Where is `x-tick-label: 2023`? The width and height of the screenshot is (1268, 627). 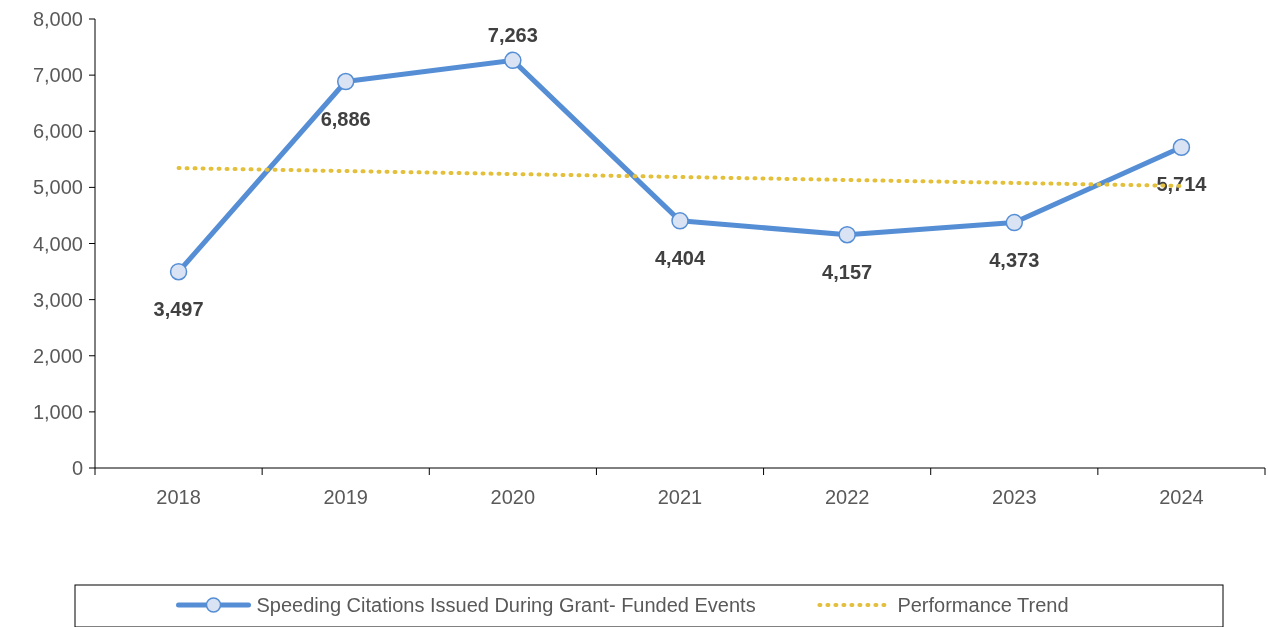 x-tick-label: 2023 is located at coordinates (1014, 497).